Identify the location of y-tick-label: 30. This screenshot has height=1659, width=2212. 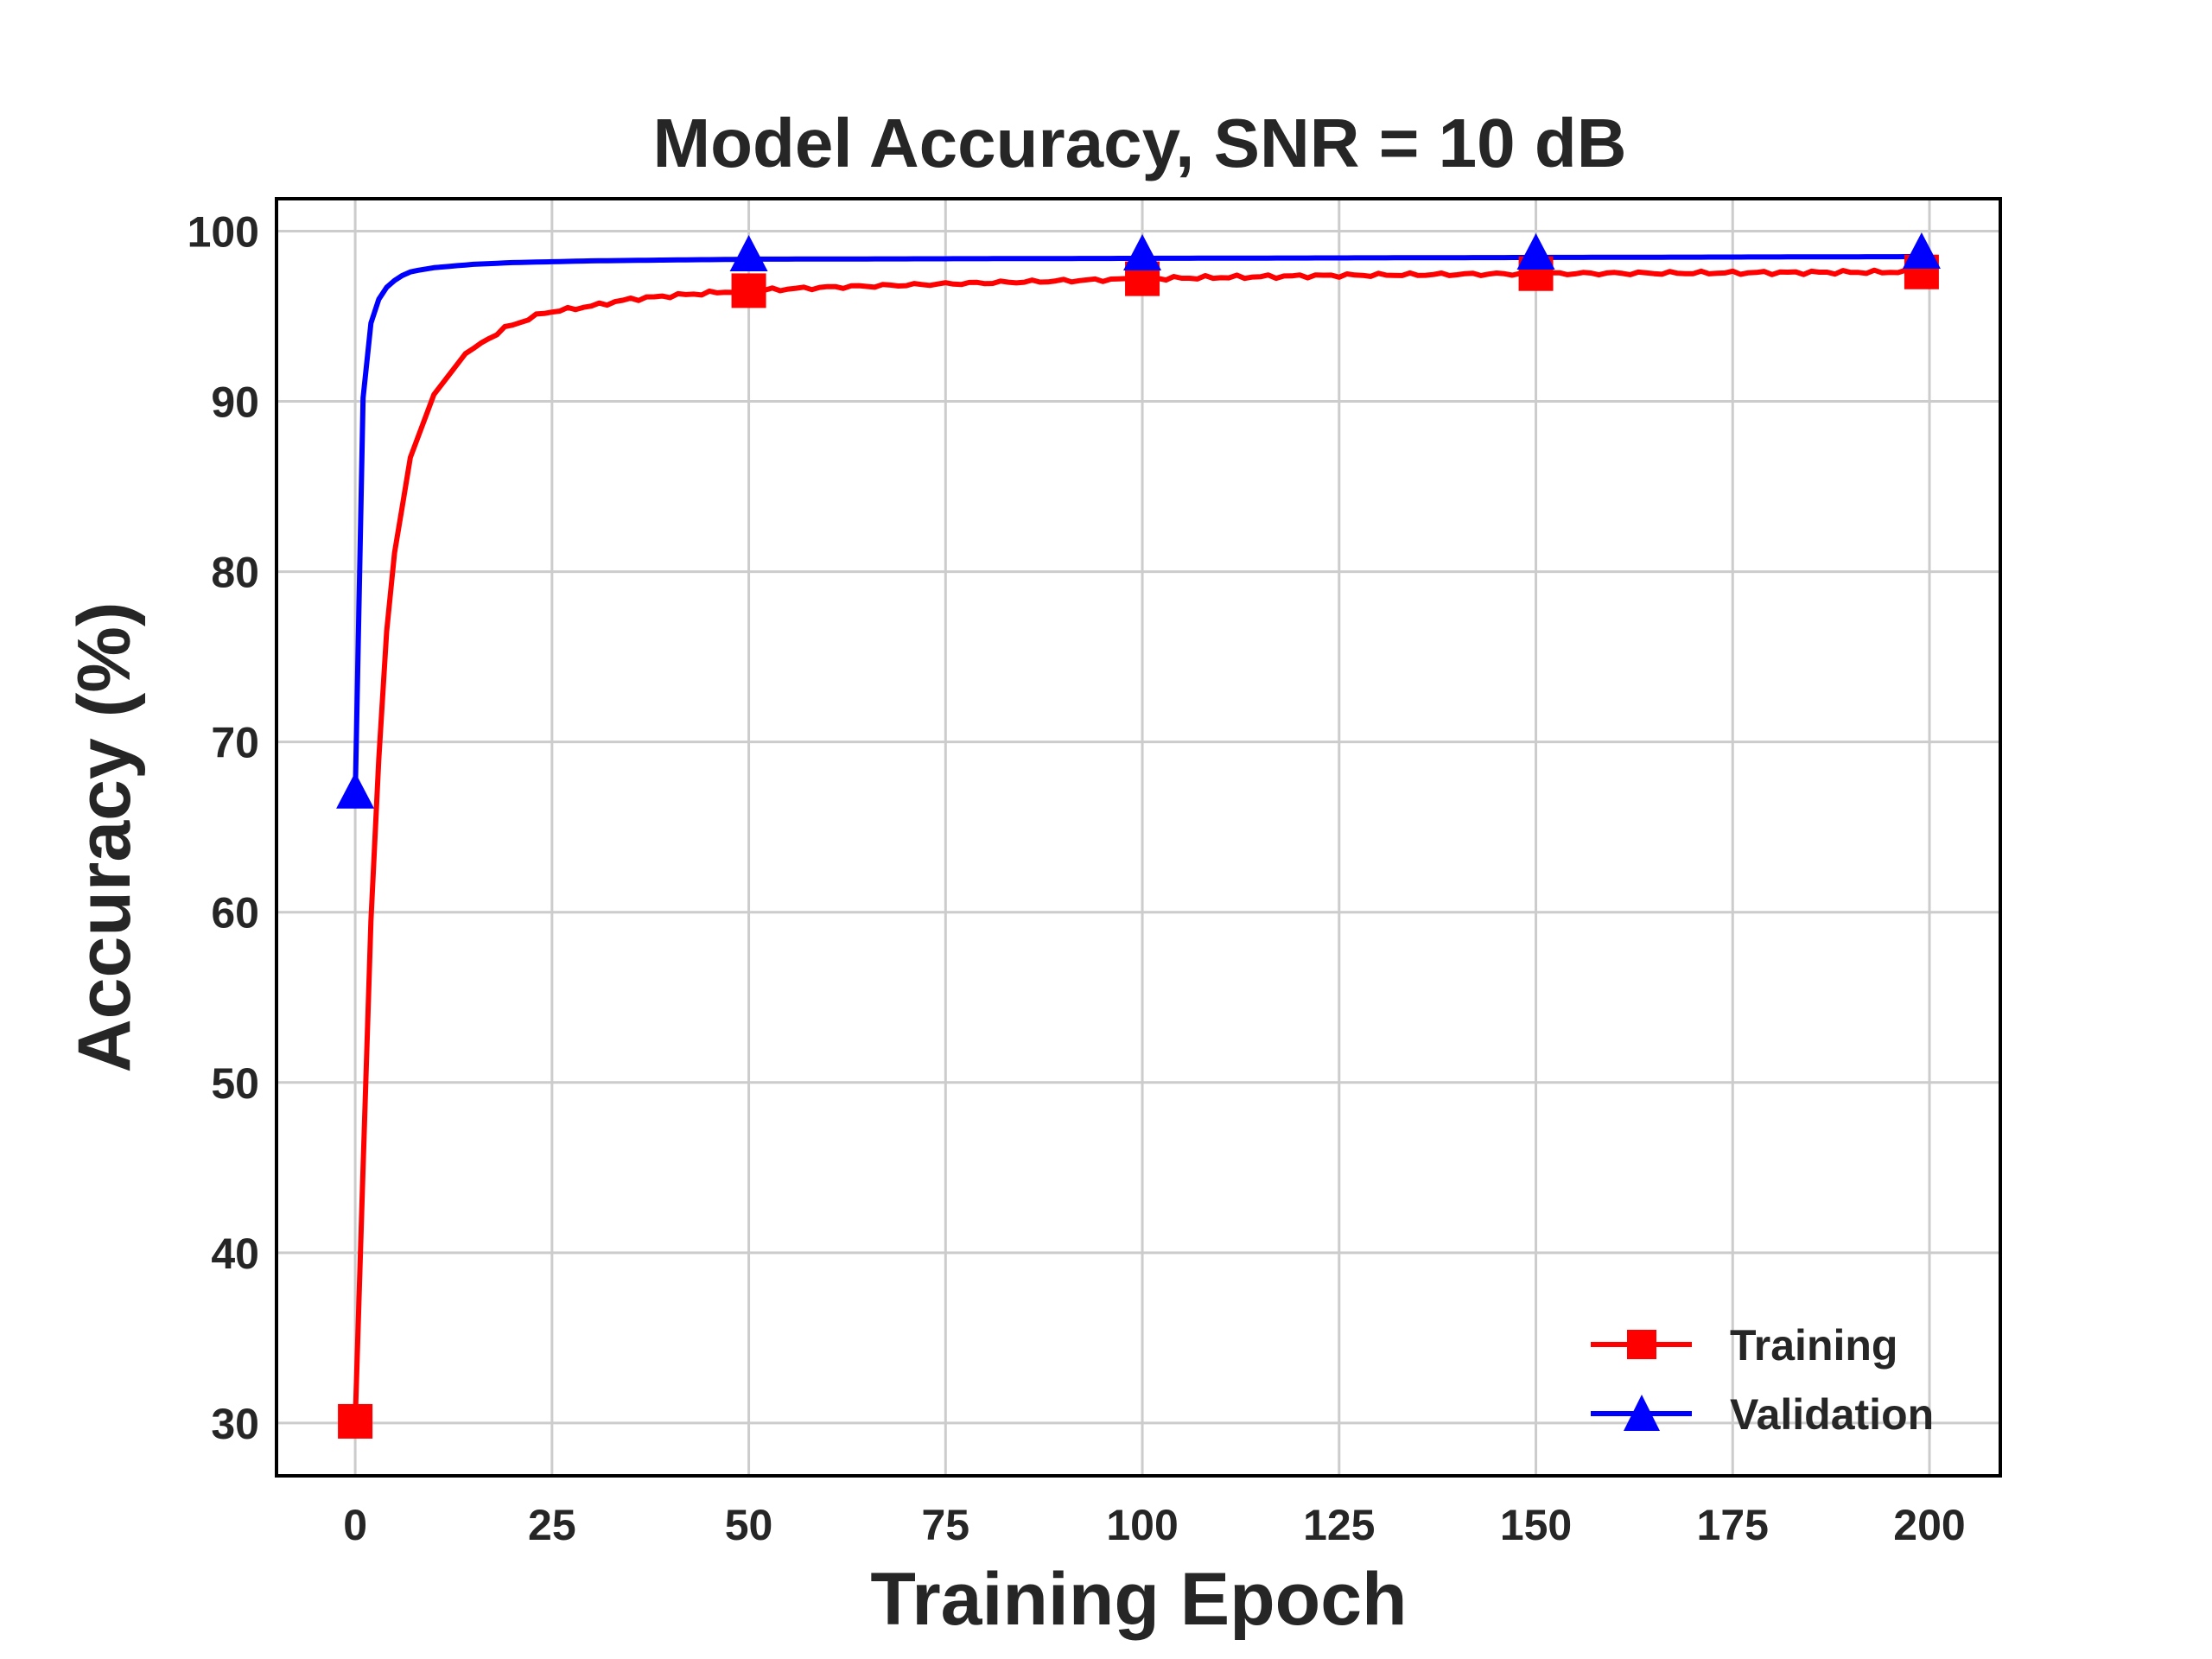
(235, 1424).